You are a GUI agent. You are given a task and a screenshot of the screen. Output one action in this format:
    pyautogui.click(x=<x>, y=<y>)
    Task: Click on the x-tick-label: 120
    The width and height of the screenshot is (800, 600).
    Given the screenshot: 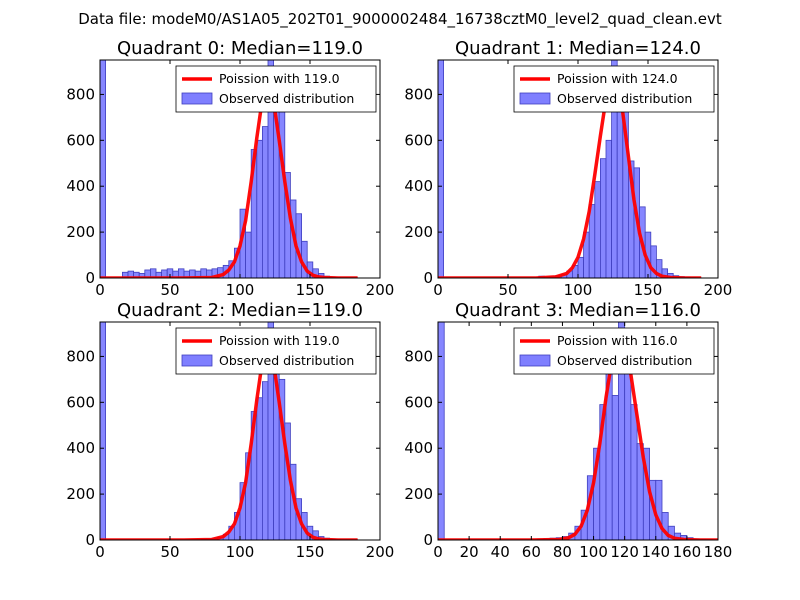 What is the action you would take?
    pyautogui.click(x=624, y=552)
    